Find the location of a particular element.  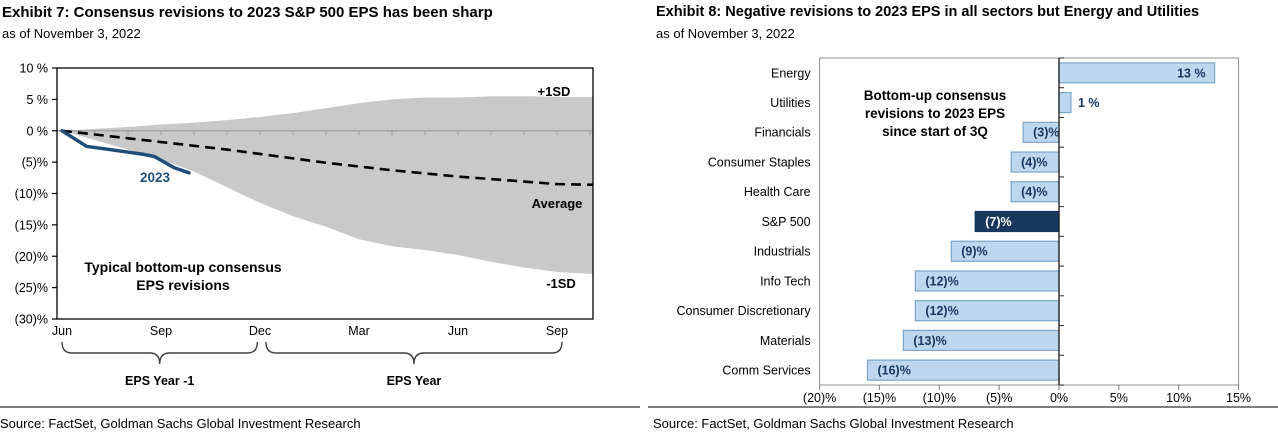

bar-utilities is located at coordinates (1065, 102).